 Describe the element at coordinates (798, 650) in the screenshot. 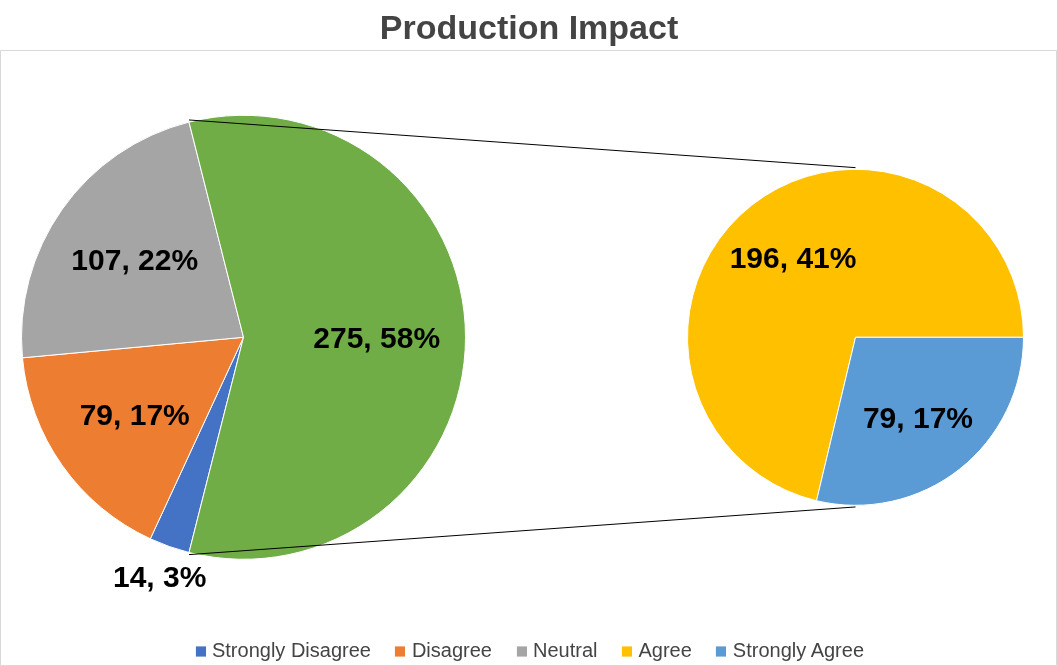

I see `legend-label: Strongly Agree` at that location.